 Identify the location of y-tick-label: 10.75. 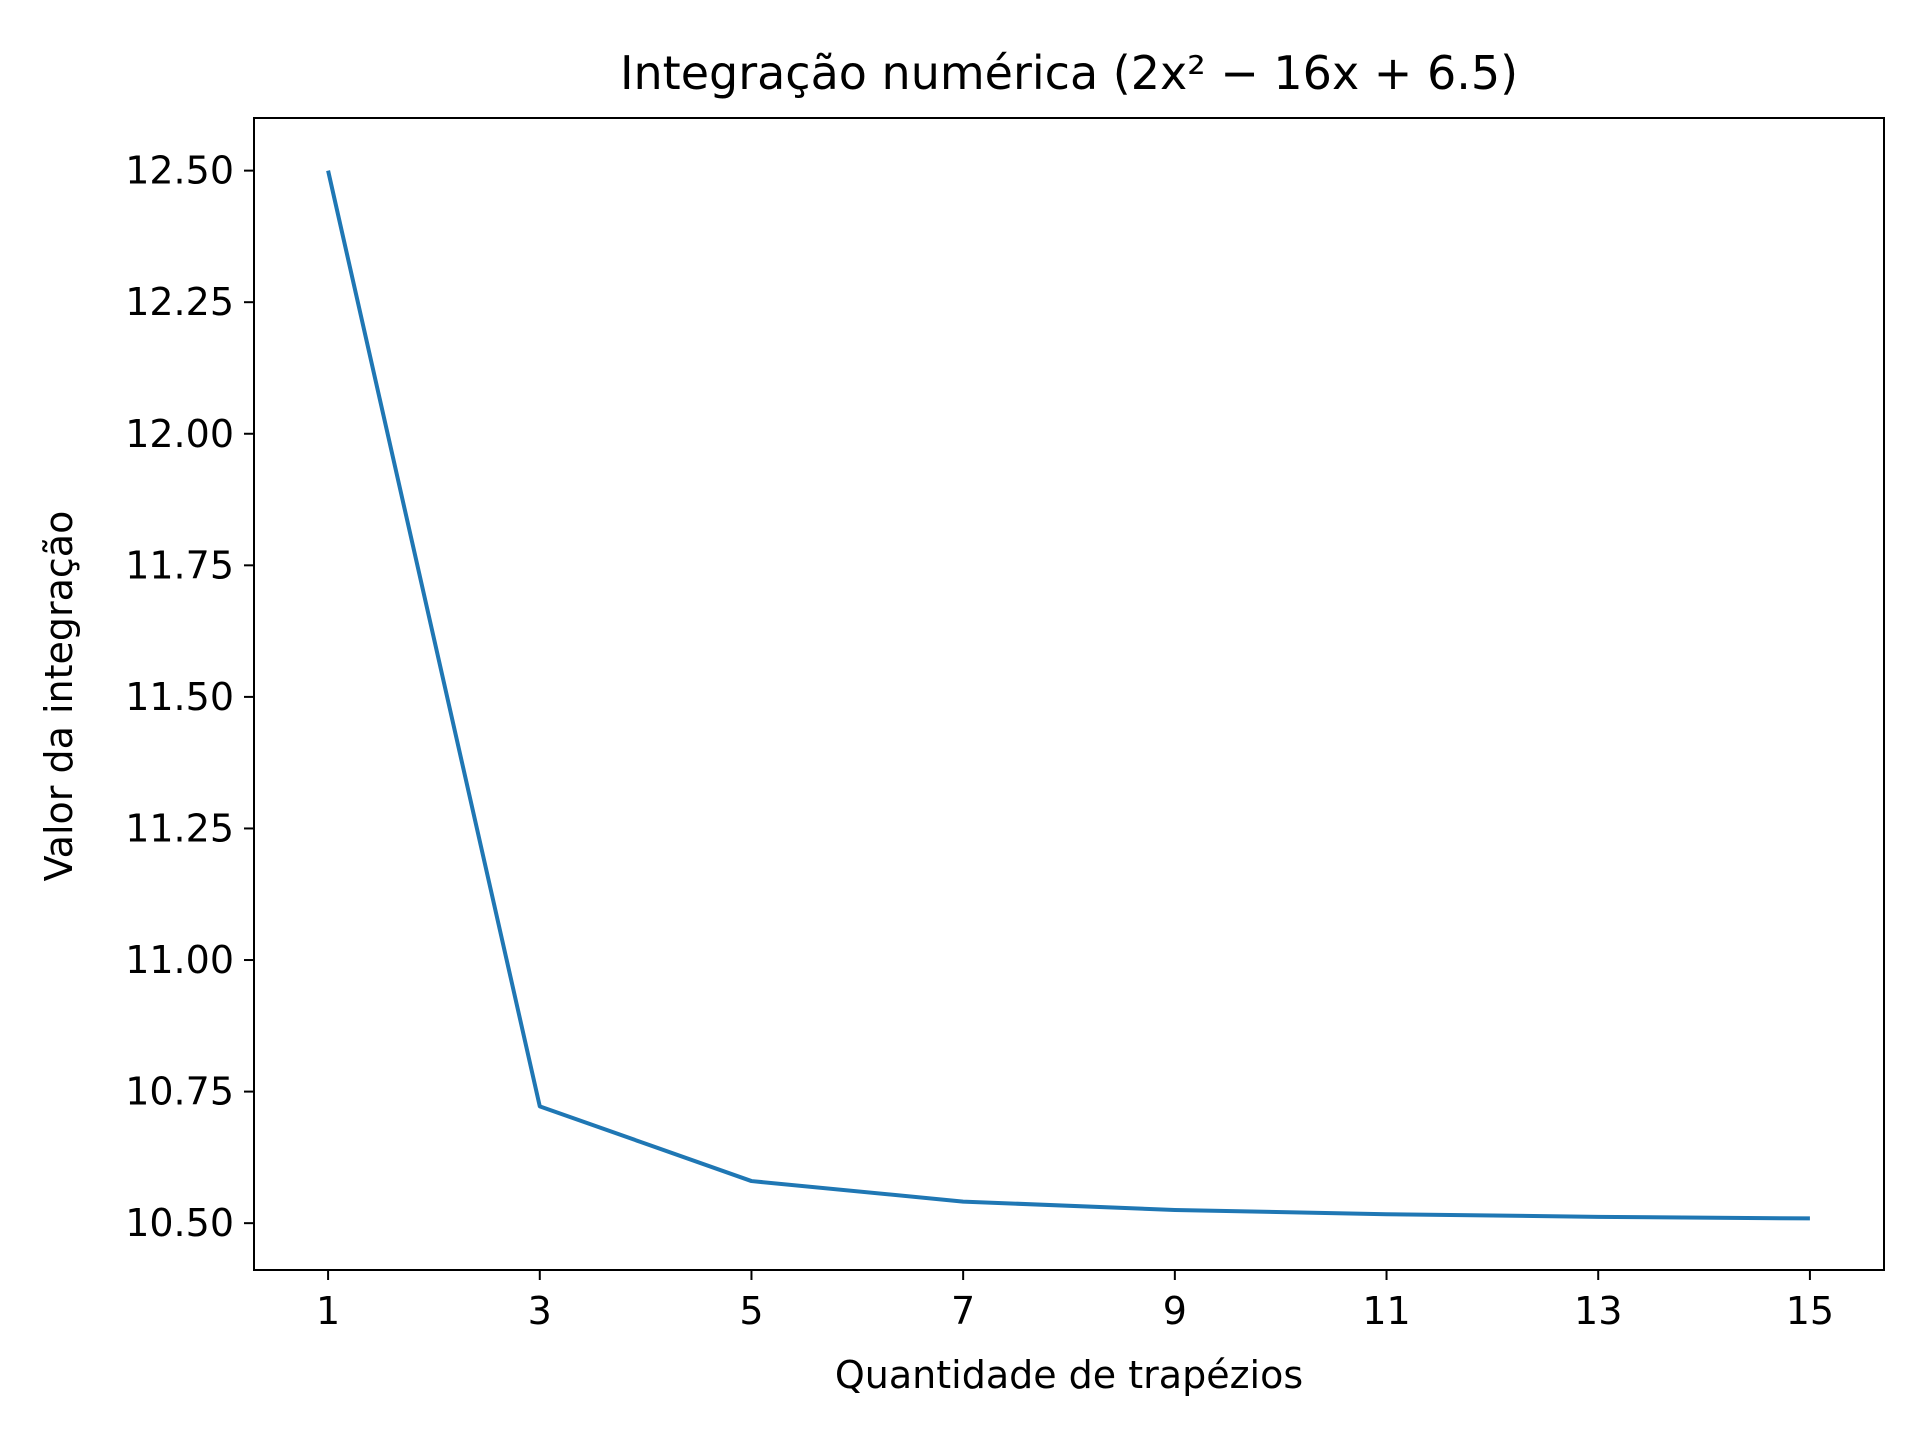
(179, 1092).